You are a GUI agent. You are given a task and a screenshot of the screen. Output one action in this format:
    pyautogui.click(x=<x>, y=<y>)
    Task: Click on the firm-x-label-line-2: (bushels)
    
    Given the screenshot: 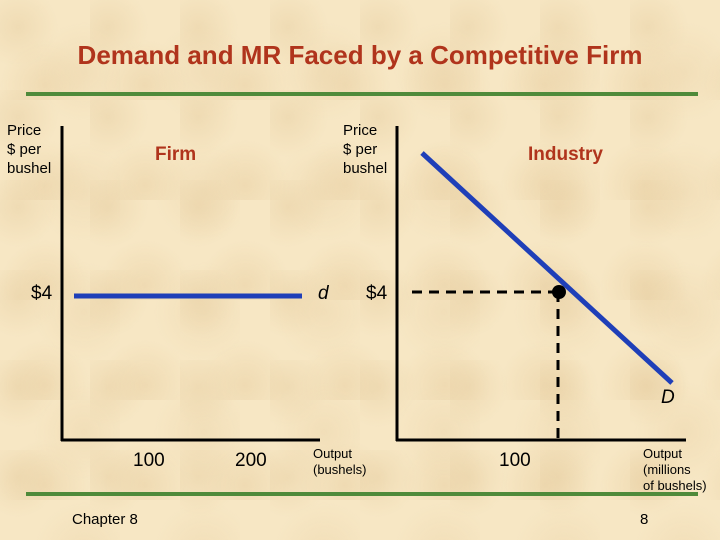 What is the action you would take?
    pyautogui.click(x=340, y=469)
    